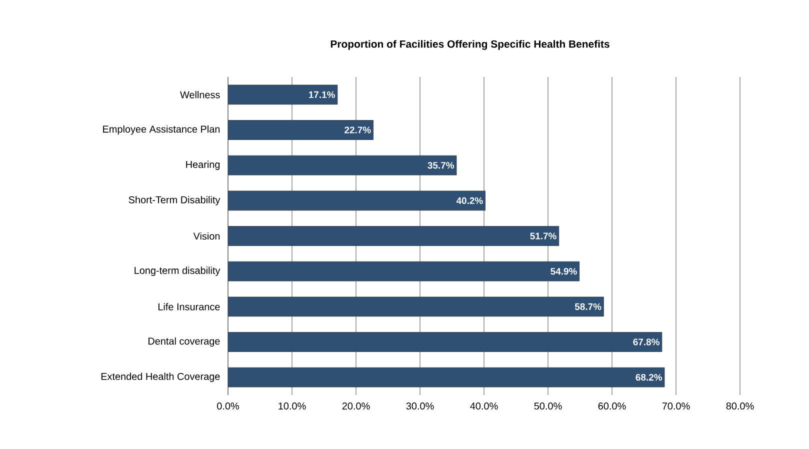  I want to click on y-tick-label: Extended Health Coverage, so click(160, 377).